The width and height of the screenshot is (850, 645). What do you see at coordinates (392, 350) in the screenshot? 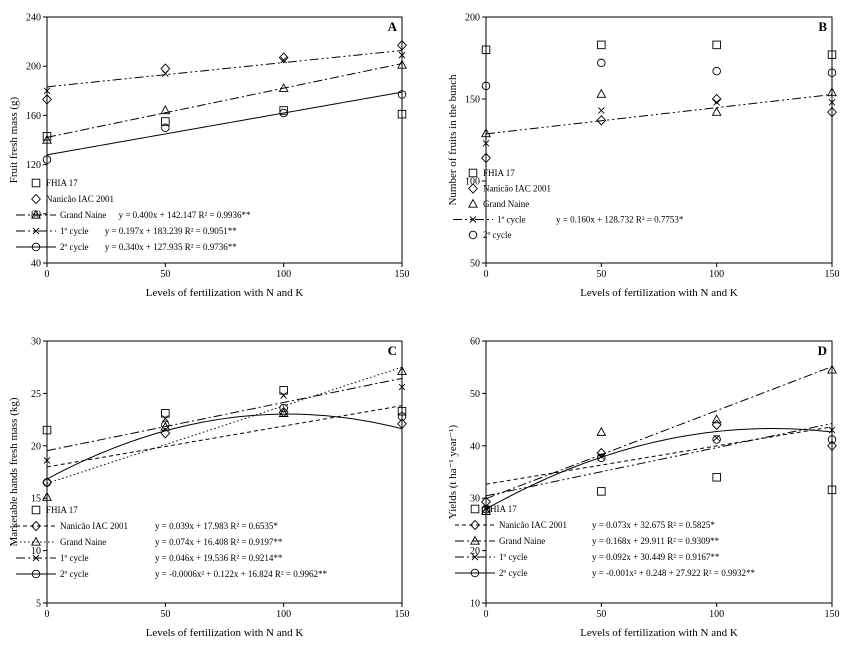
I see `panel-letter: C` at bounding box center [392, 350].